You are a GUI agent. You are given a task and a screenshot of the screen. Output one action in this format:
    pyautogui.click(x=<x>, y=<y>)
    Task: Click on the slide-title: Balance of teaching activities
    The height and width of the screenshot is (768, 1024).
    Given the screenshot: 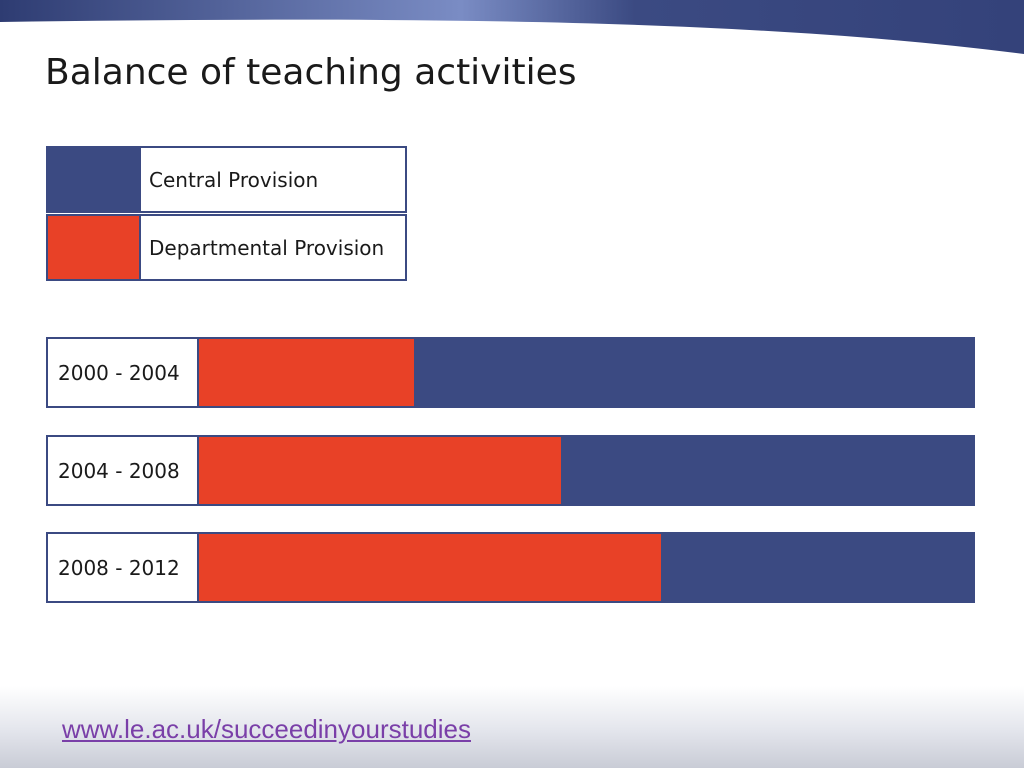 What is the action you would take?
    pyautogui.click(x=311, y=72)
    